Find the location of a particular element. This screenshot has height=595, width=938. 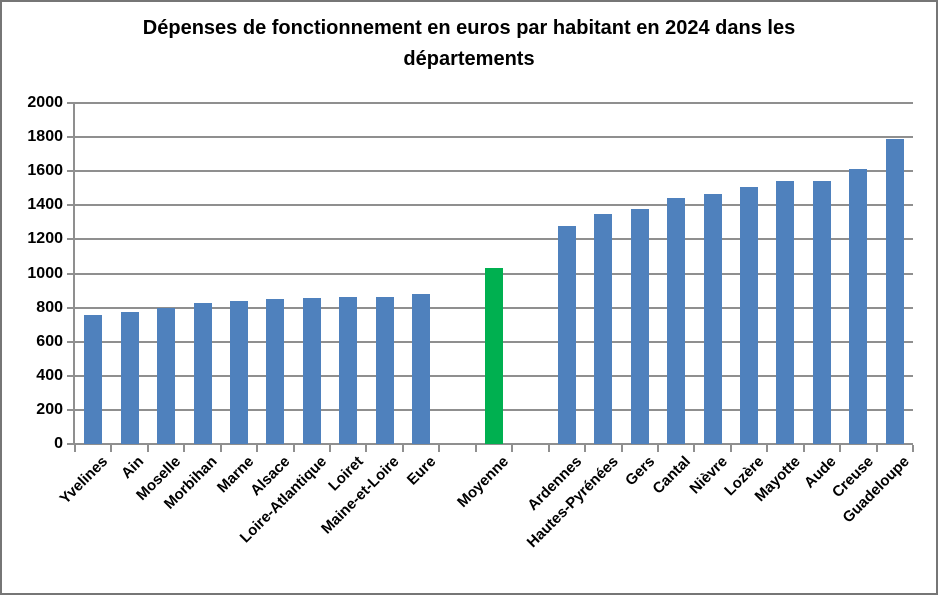

bar-Marne is located at coordinates (238, 372).